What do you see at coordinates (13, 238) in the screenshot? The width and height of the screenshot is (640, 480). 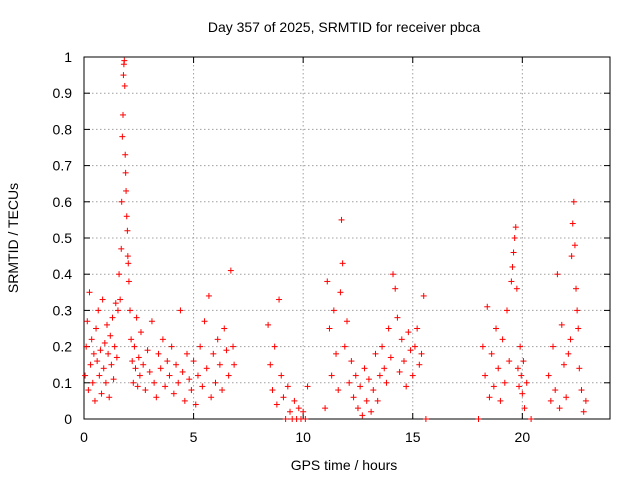 I see `y-axis-label: SRMTID / TECUs` at bounding box center [13, 238].